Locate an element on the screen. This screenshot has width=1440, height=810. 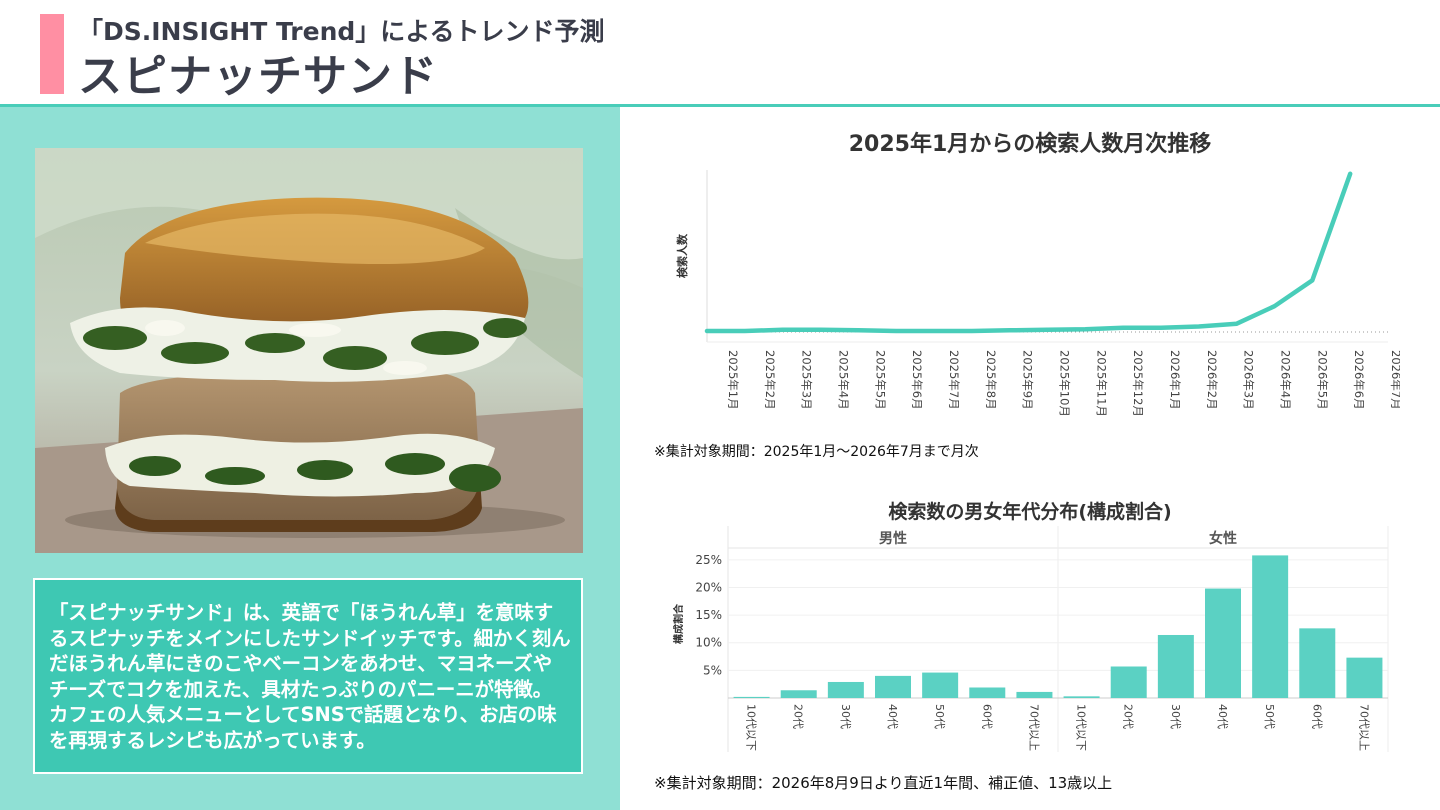
line-x-tick-label: 2025年10月 is located at coordinates (1065, 383).